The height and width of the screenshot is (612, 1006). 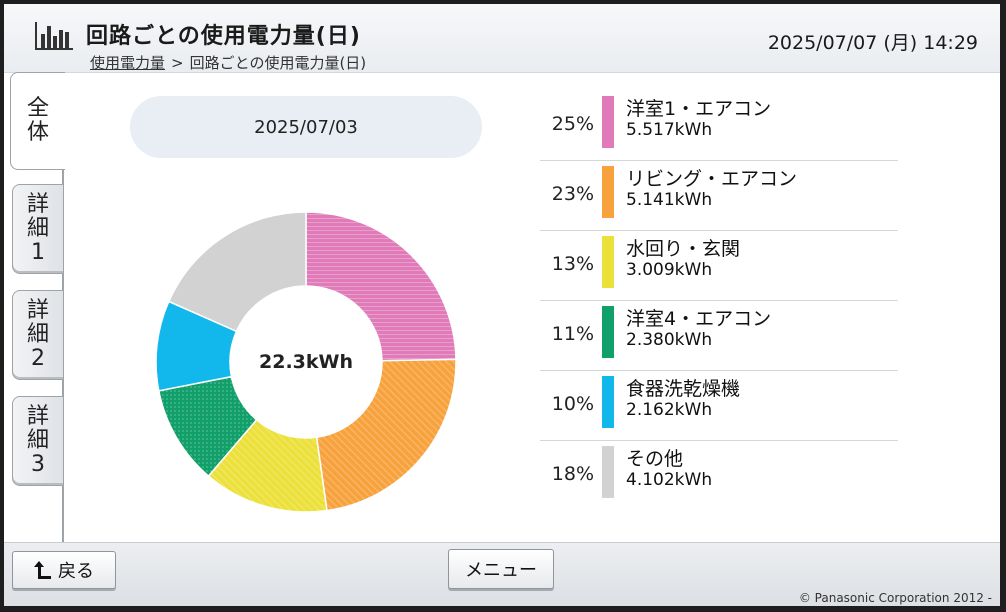 I want to click on tab-detail-3-char-2: 細, so click(x=37, y=440).